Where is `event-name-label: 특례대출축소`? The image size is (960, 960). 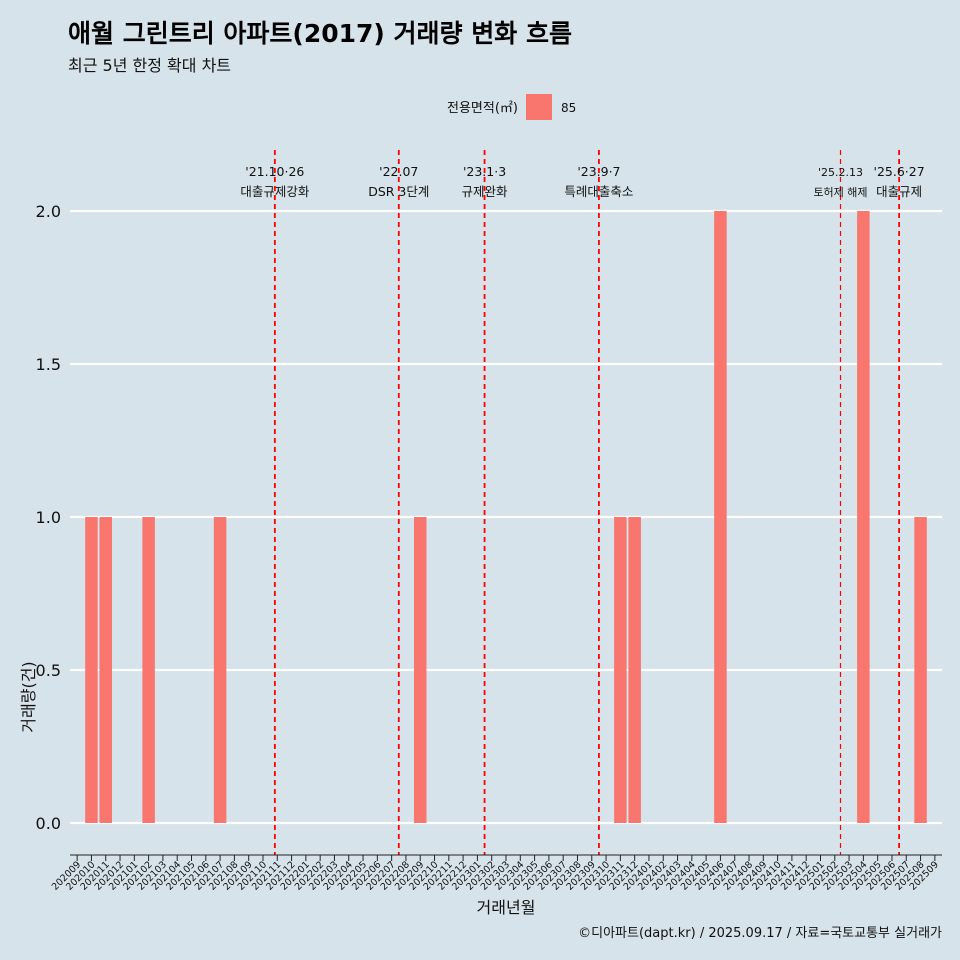
event-name-label: 특례대출축소 is located at coordinates (598, 191).